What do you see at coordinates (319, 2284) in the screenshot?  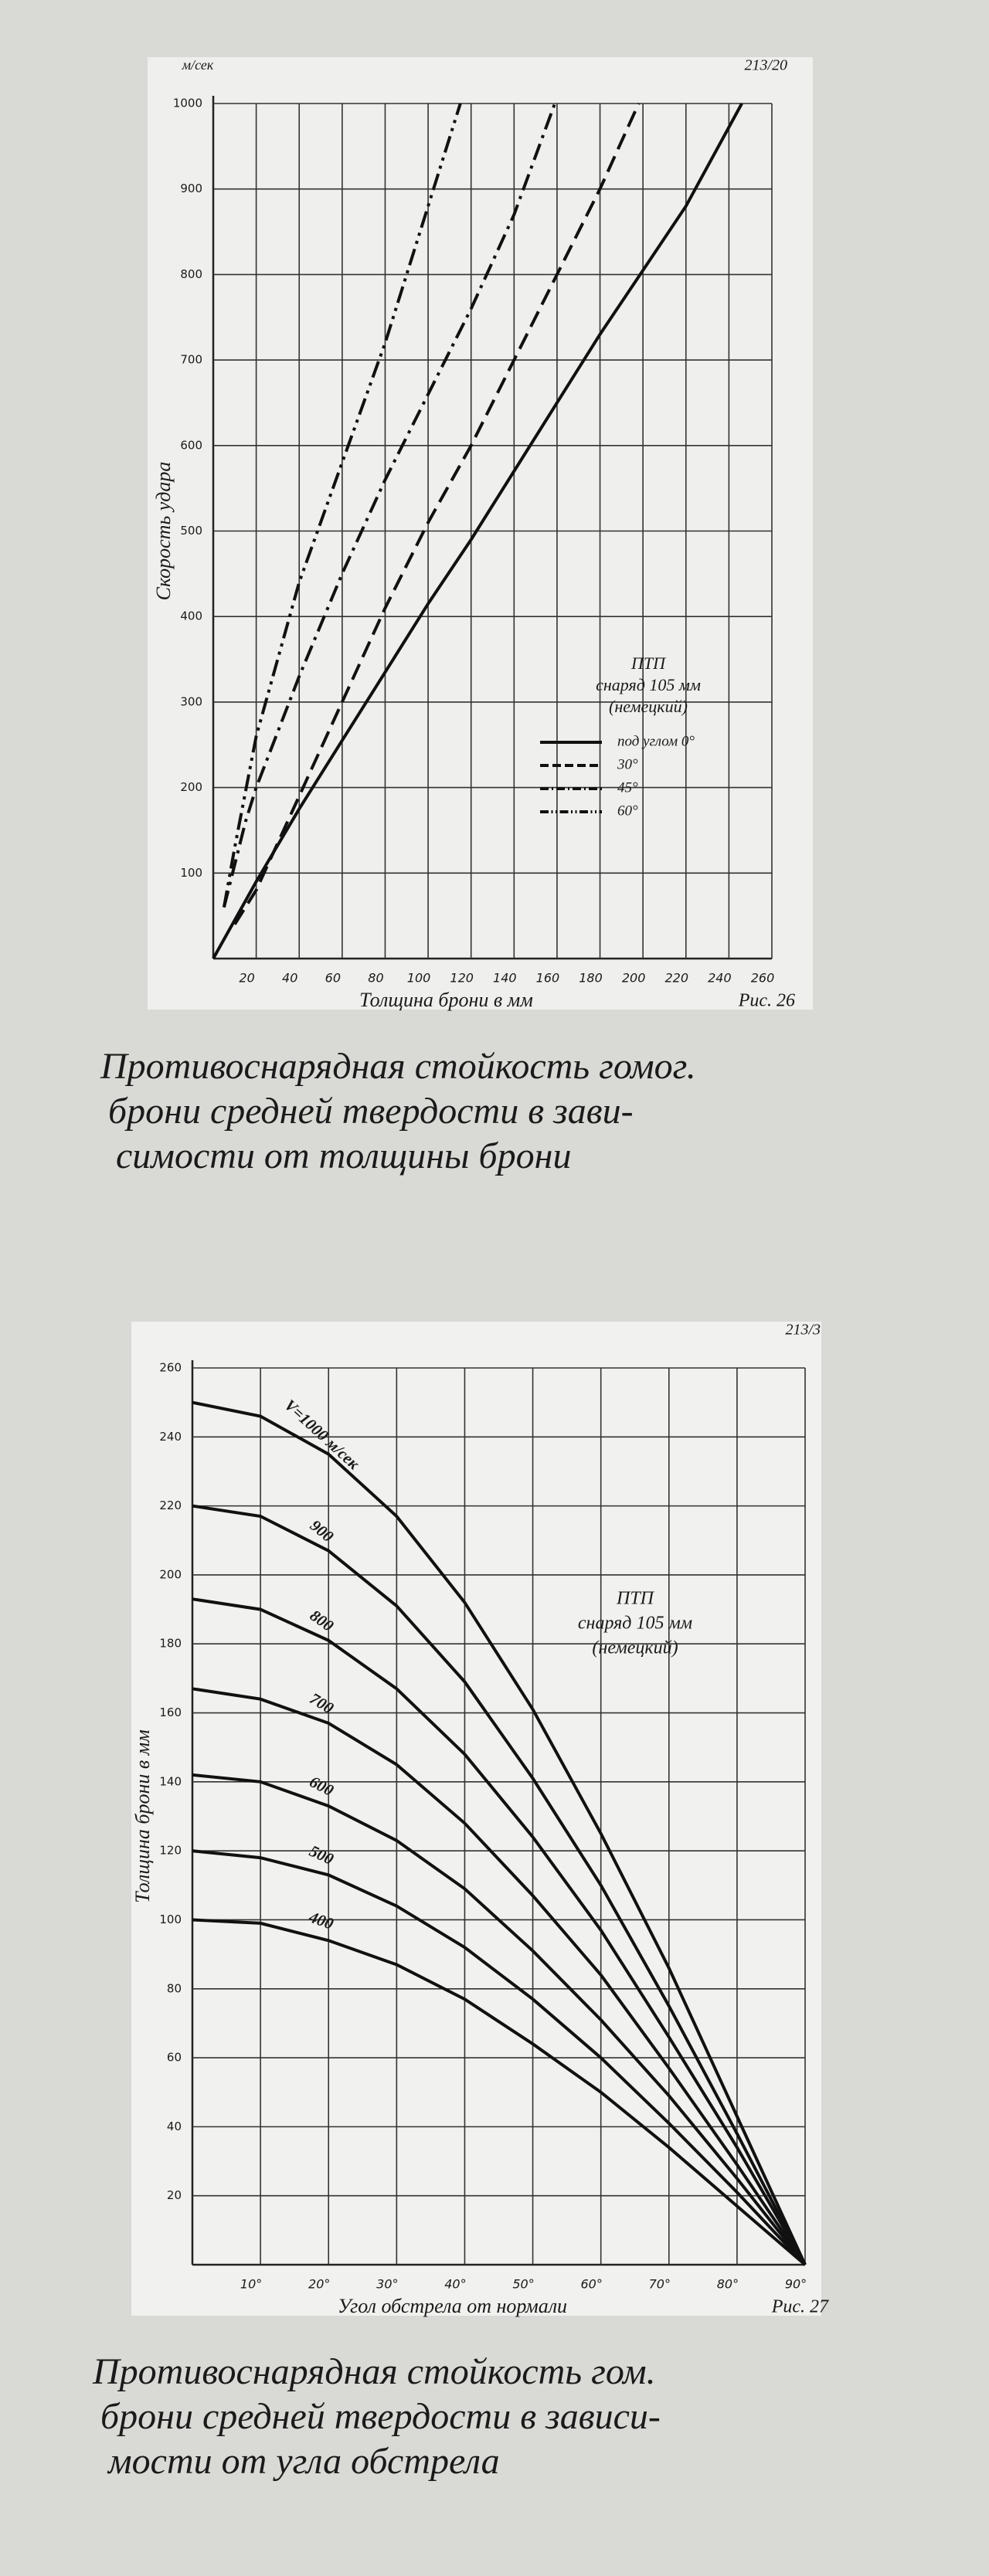 I see `x-tick-label: 20°` at bounding box center [319, 2284].